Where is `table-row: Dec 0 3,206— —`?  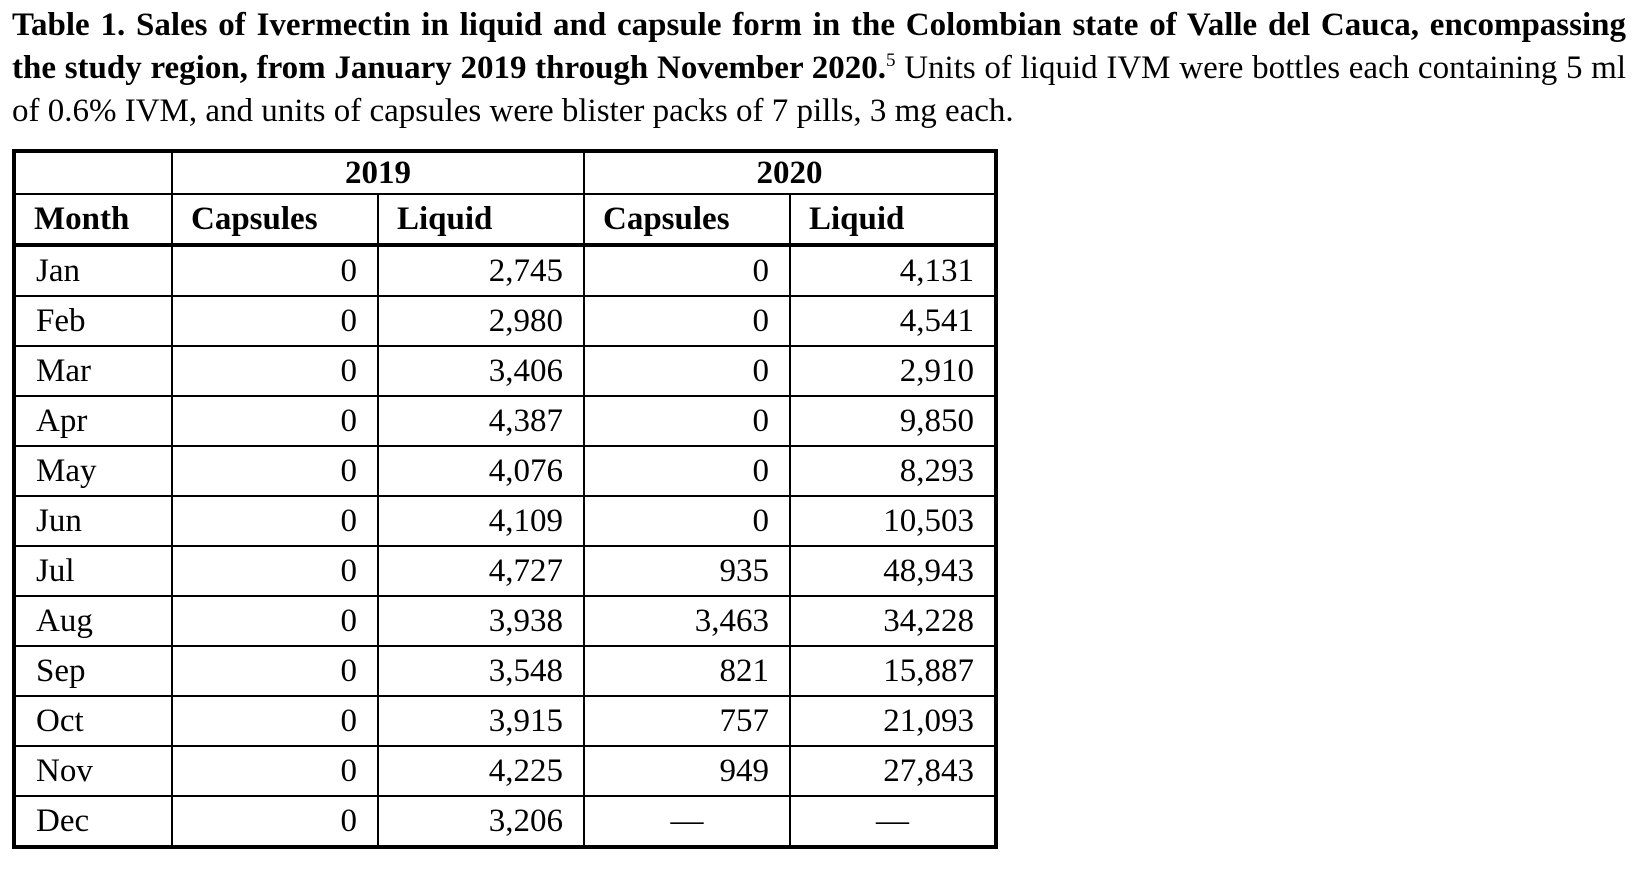 table-row: Dec 0 3,206— — is located at coordinates (505, 821).